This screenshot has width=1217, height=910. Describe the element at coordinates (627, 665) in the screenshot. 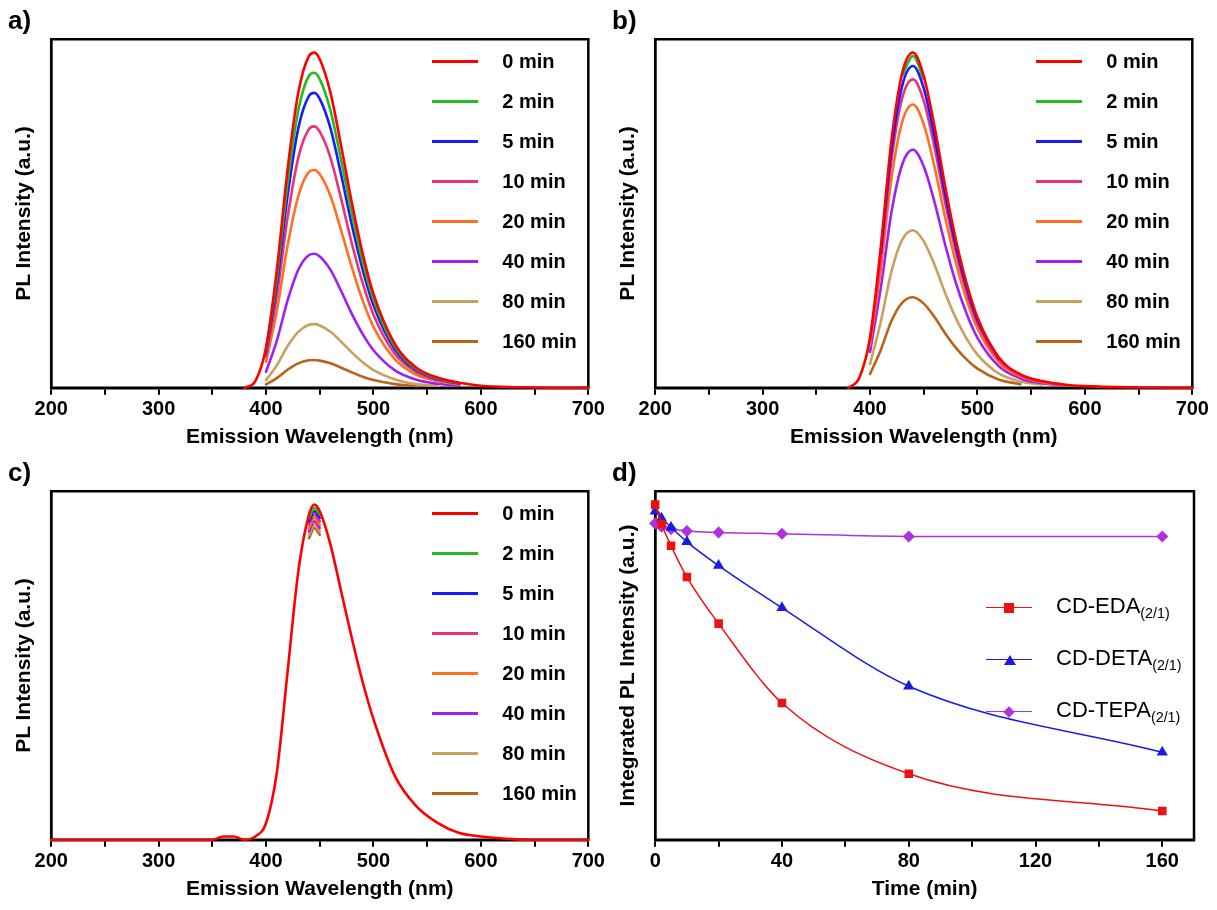

I see `y-axis-title: Integrated PL Intensity (a.u.)` at that location.